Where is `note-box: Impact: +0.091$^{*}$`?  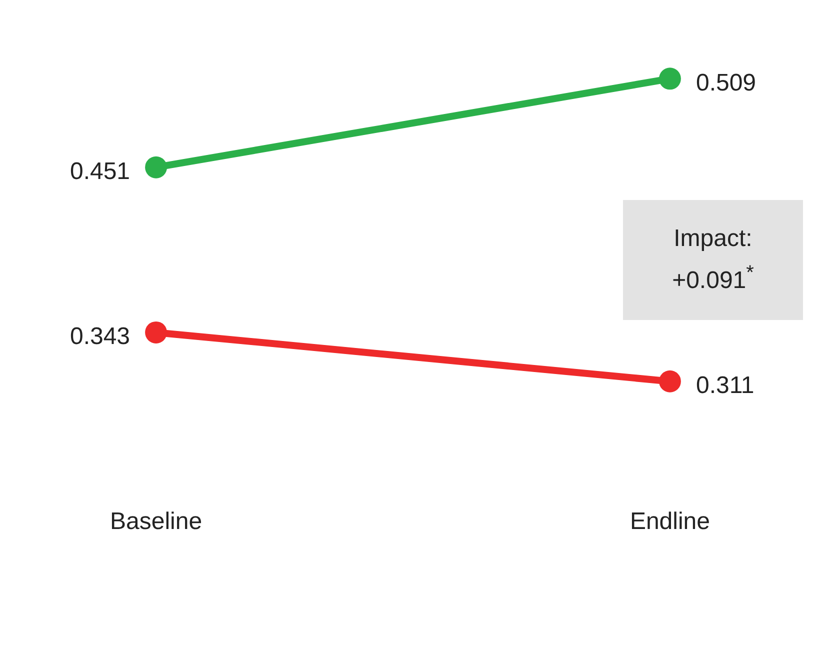 note-box: Impact: +0.091$^{*}$ is located at coordinates (713, 260).